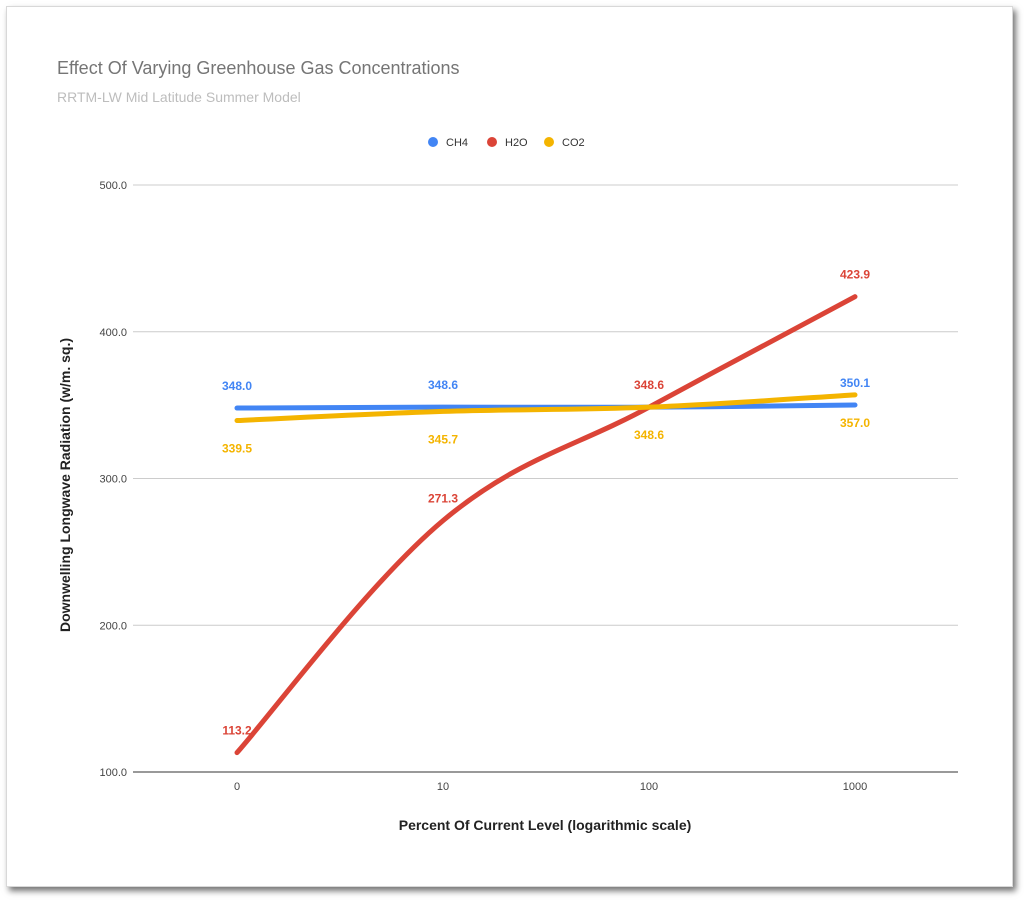  What do you see at coordinates (546, 408) in the screenshot?
I see `series-line-co2` at bounding box center [546, 408].